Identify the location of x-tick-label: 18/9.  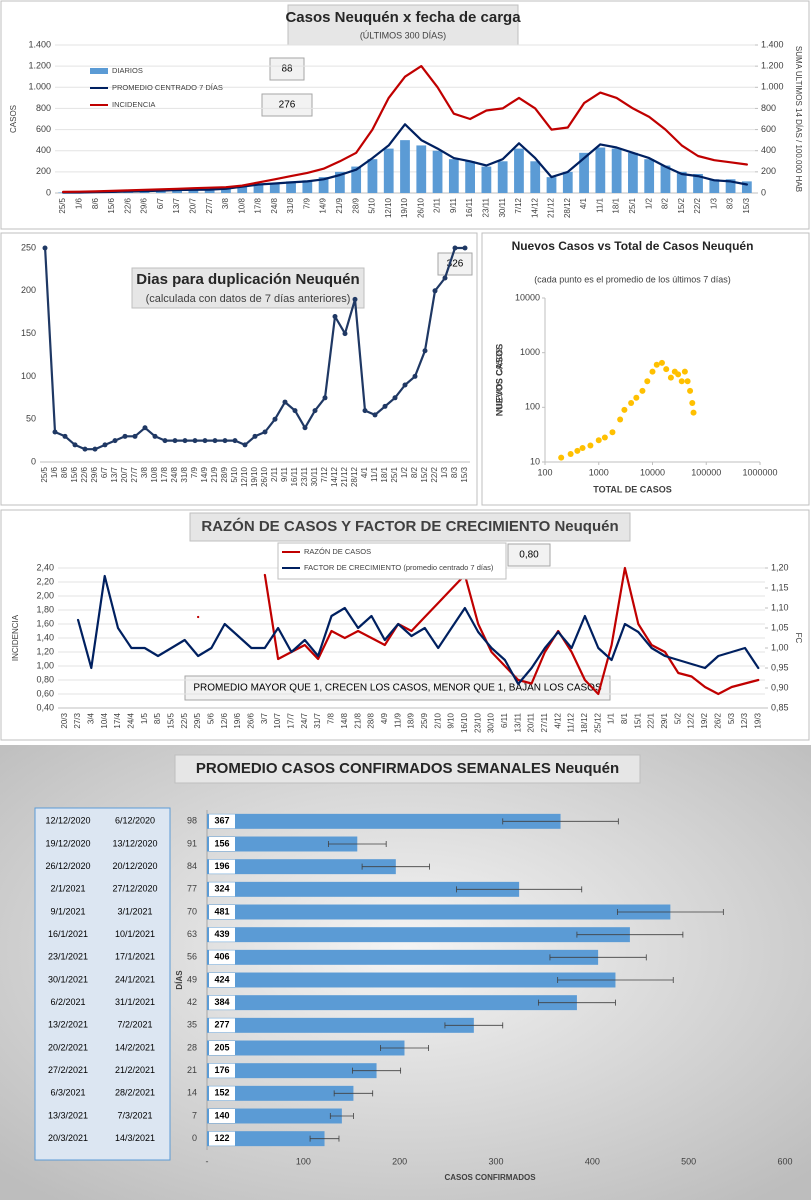
(411, 720).